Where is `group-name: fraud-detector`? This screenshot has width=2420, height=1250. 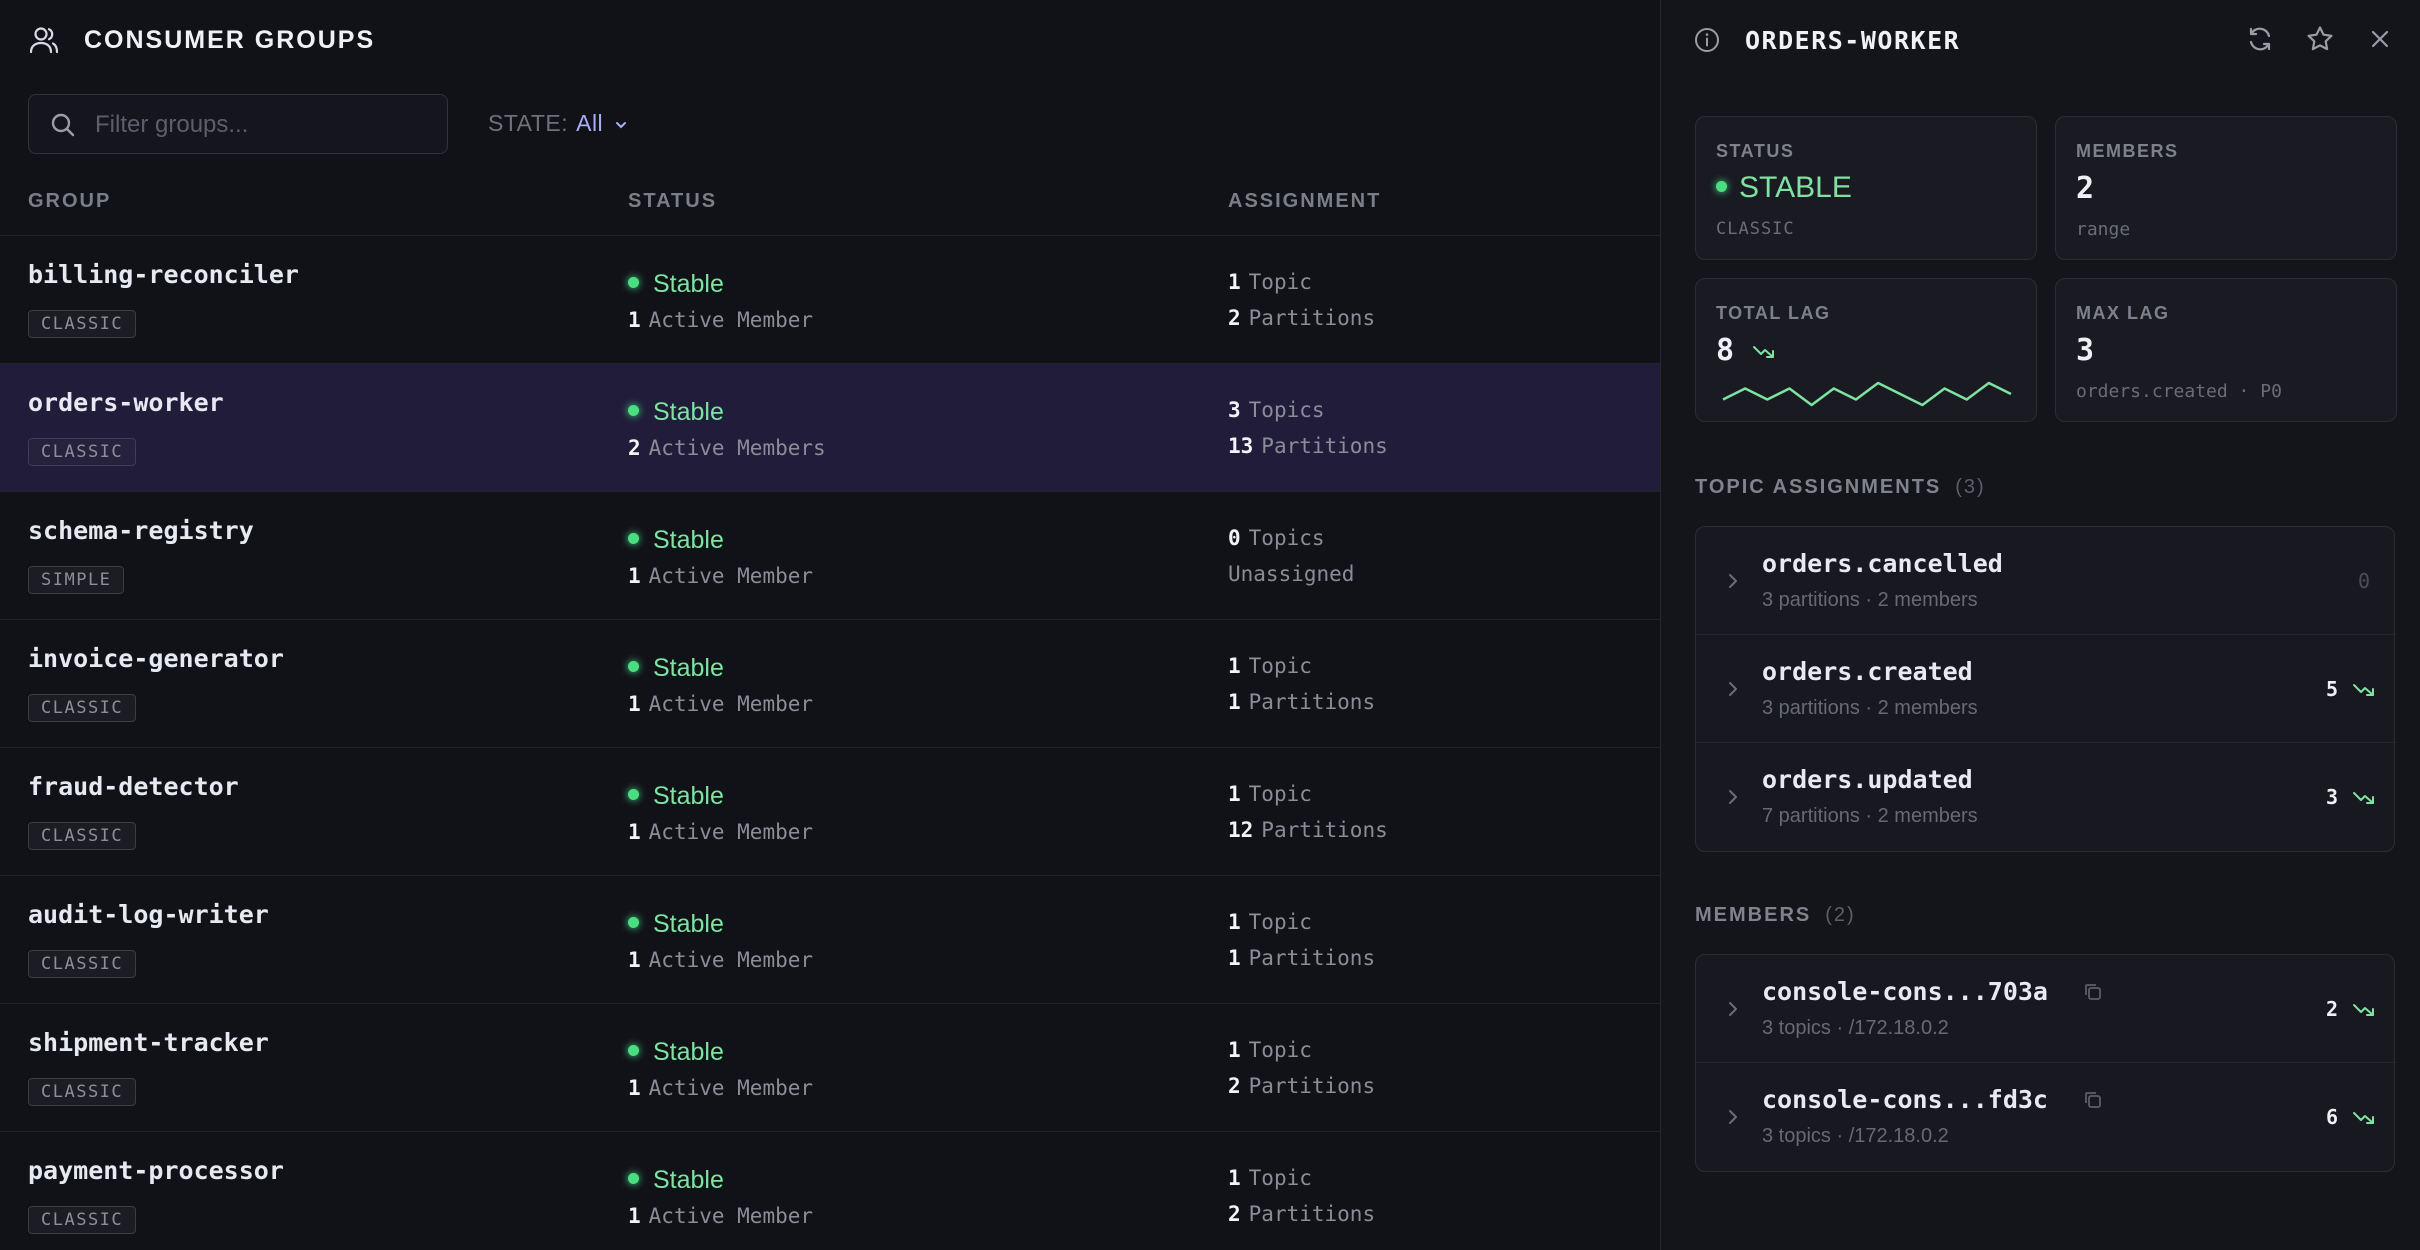
group-name: fraud-detector is located at coordinates (133, 786).